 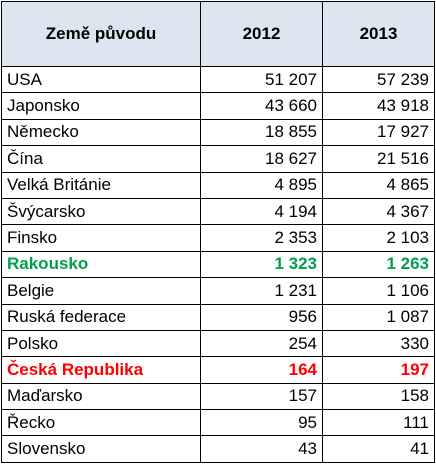 I want to click on country-cell: Řecko, so click(x=101, y=423).